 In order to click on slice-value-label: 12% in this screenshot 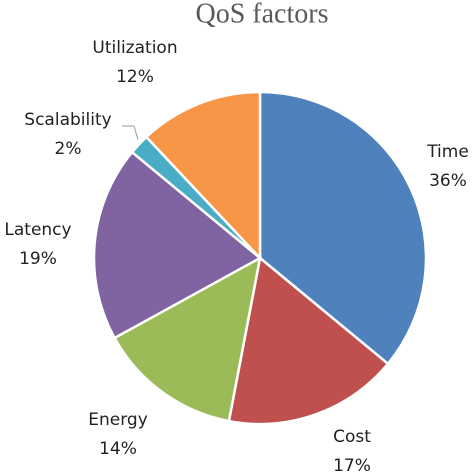, I will do `click(135, 77)`.